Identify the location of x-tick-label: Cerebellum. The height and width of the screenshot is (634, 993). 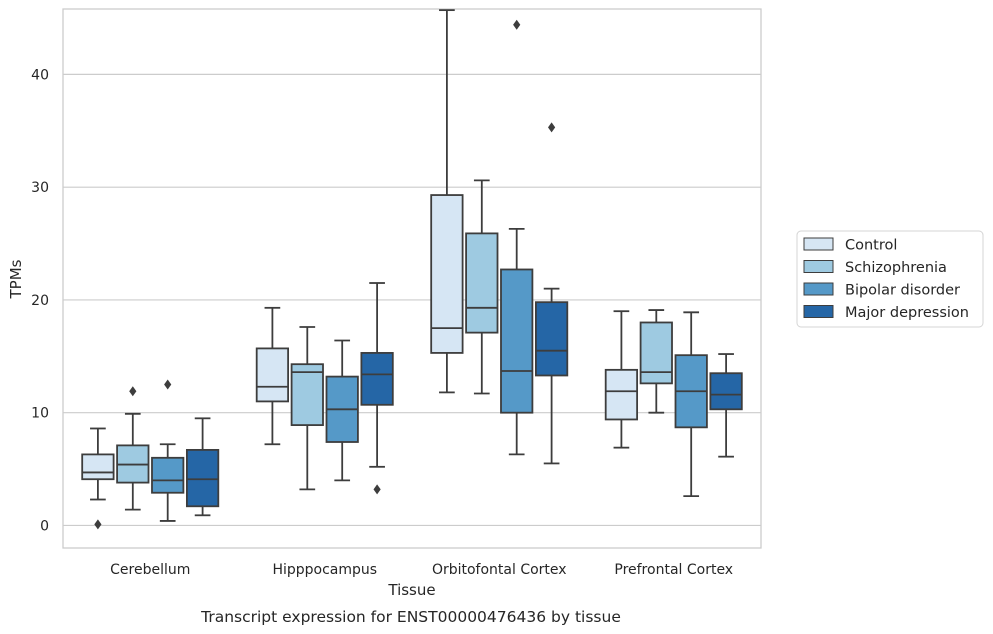
(150, 570).